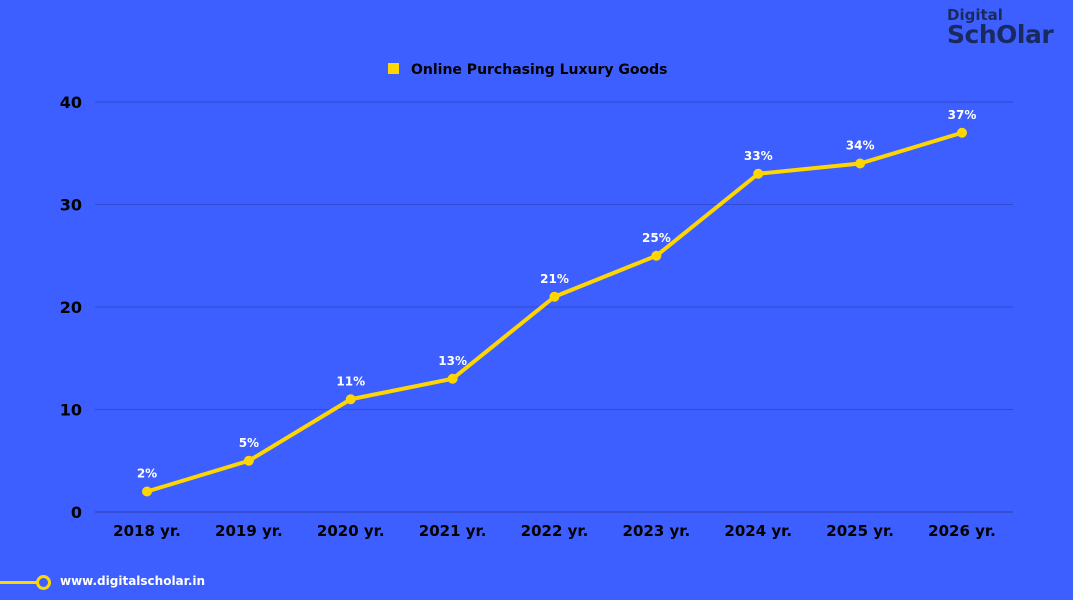  I want to click on y-tick-label: 20, so click(71, 307).